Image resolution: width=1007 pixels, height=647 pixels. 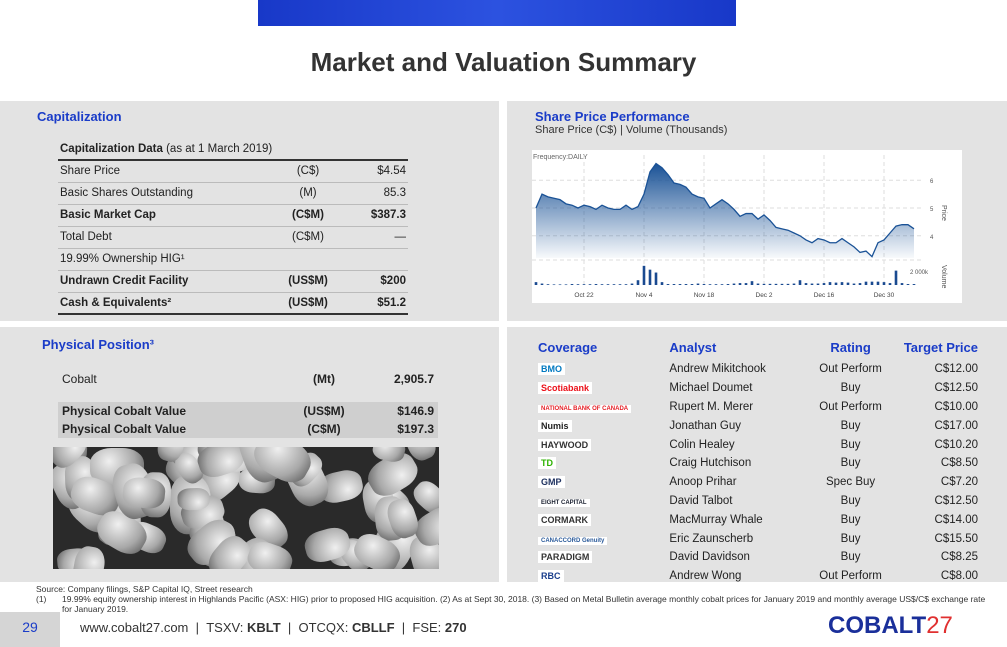 What do you see at coordinates (168, 259) in the screenshot?
I see `cap-label: 19.99% Ownership HIG¹` at bounding box center [168, 259].